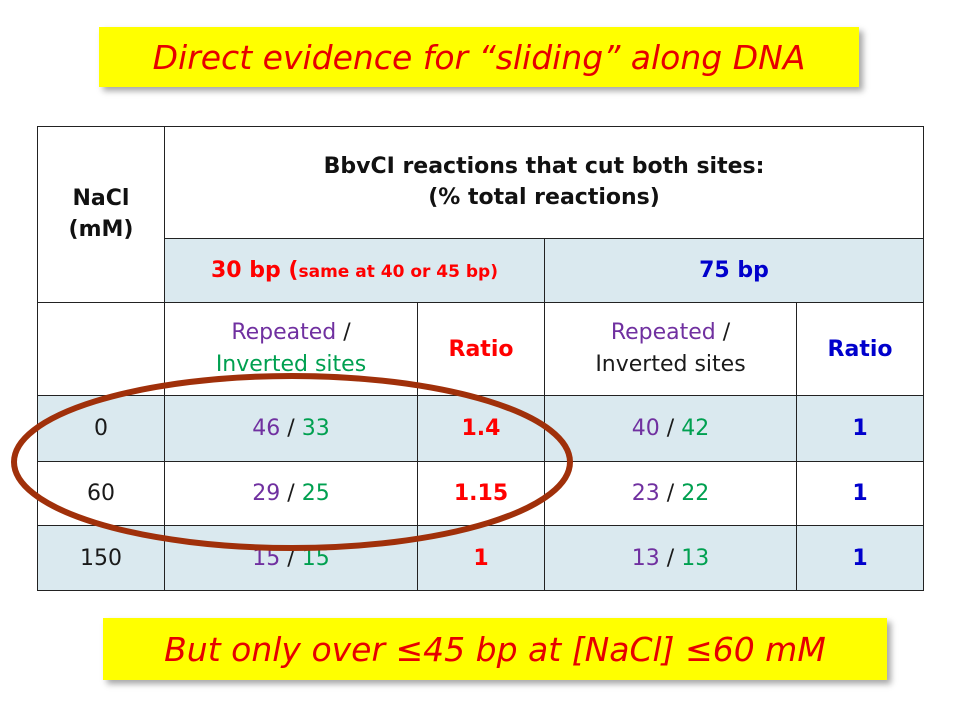 The image size is (960, 720). I want to click on ratio-30bp: 1.15, so click(481, 493).